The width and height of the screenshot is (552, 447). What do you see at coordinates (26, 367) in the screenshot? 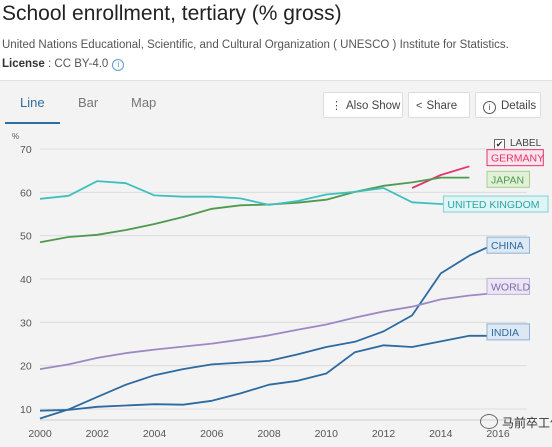
I see `y-tick-label: 20` at bounding box center [26, 367].